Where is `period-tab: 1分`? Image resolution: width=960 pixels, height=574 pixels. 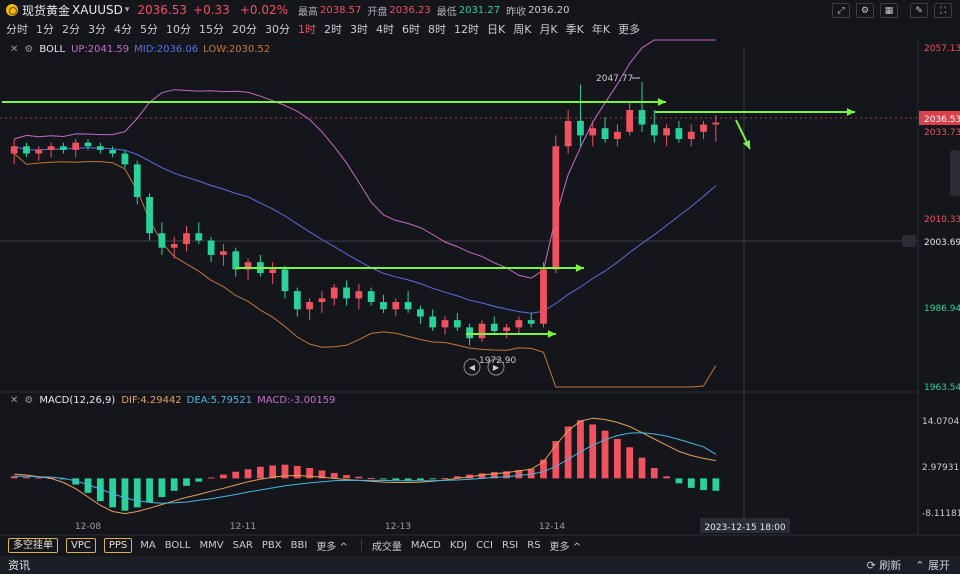 period-tab: 1分 is located at coordinates (45, 29).